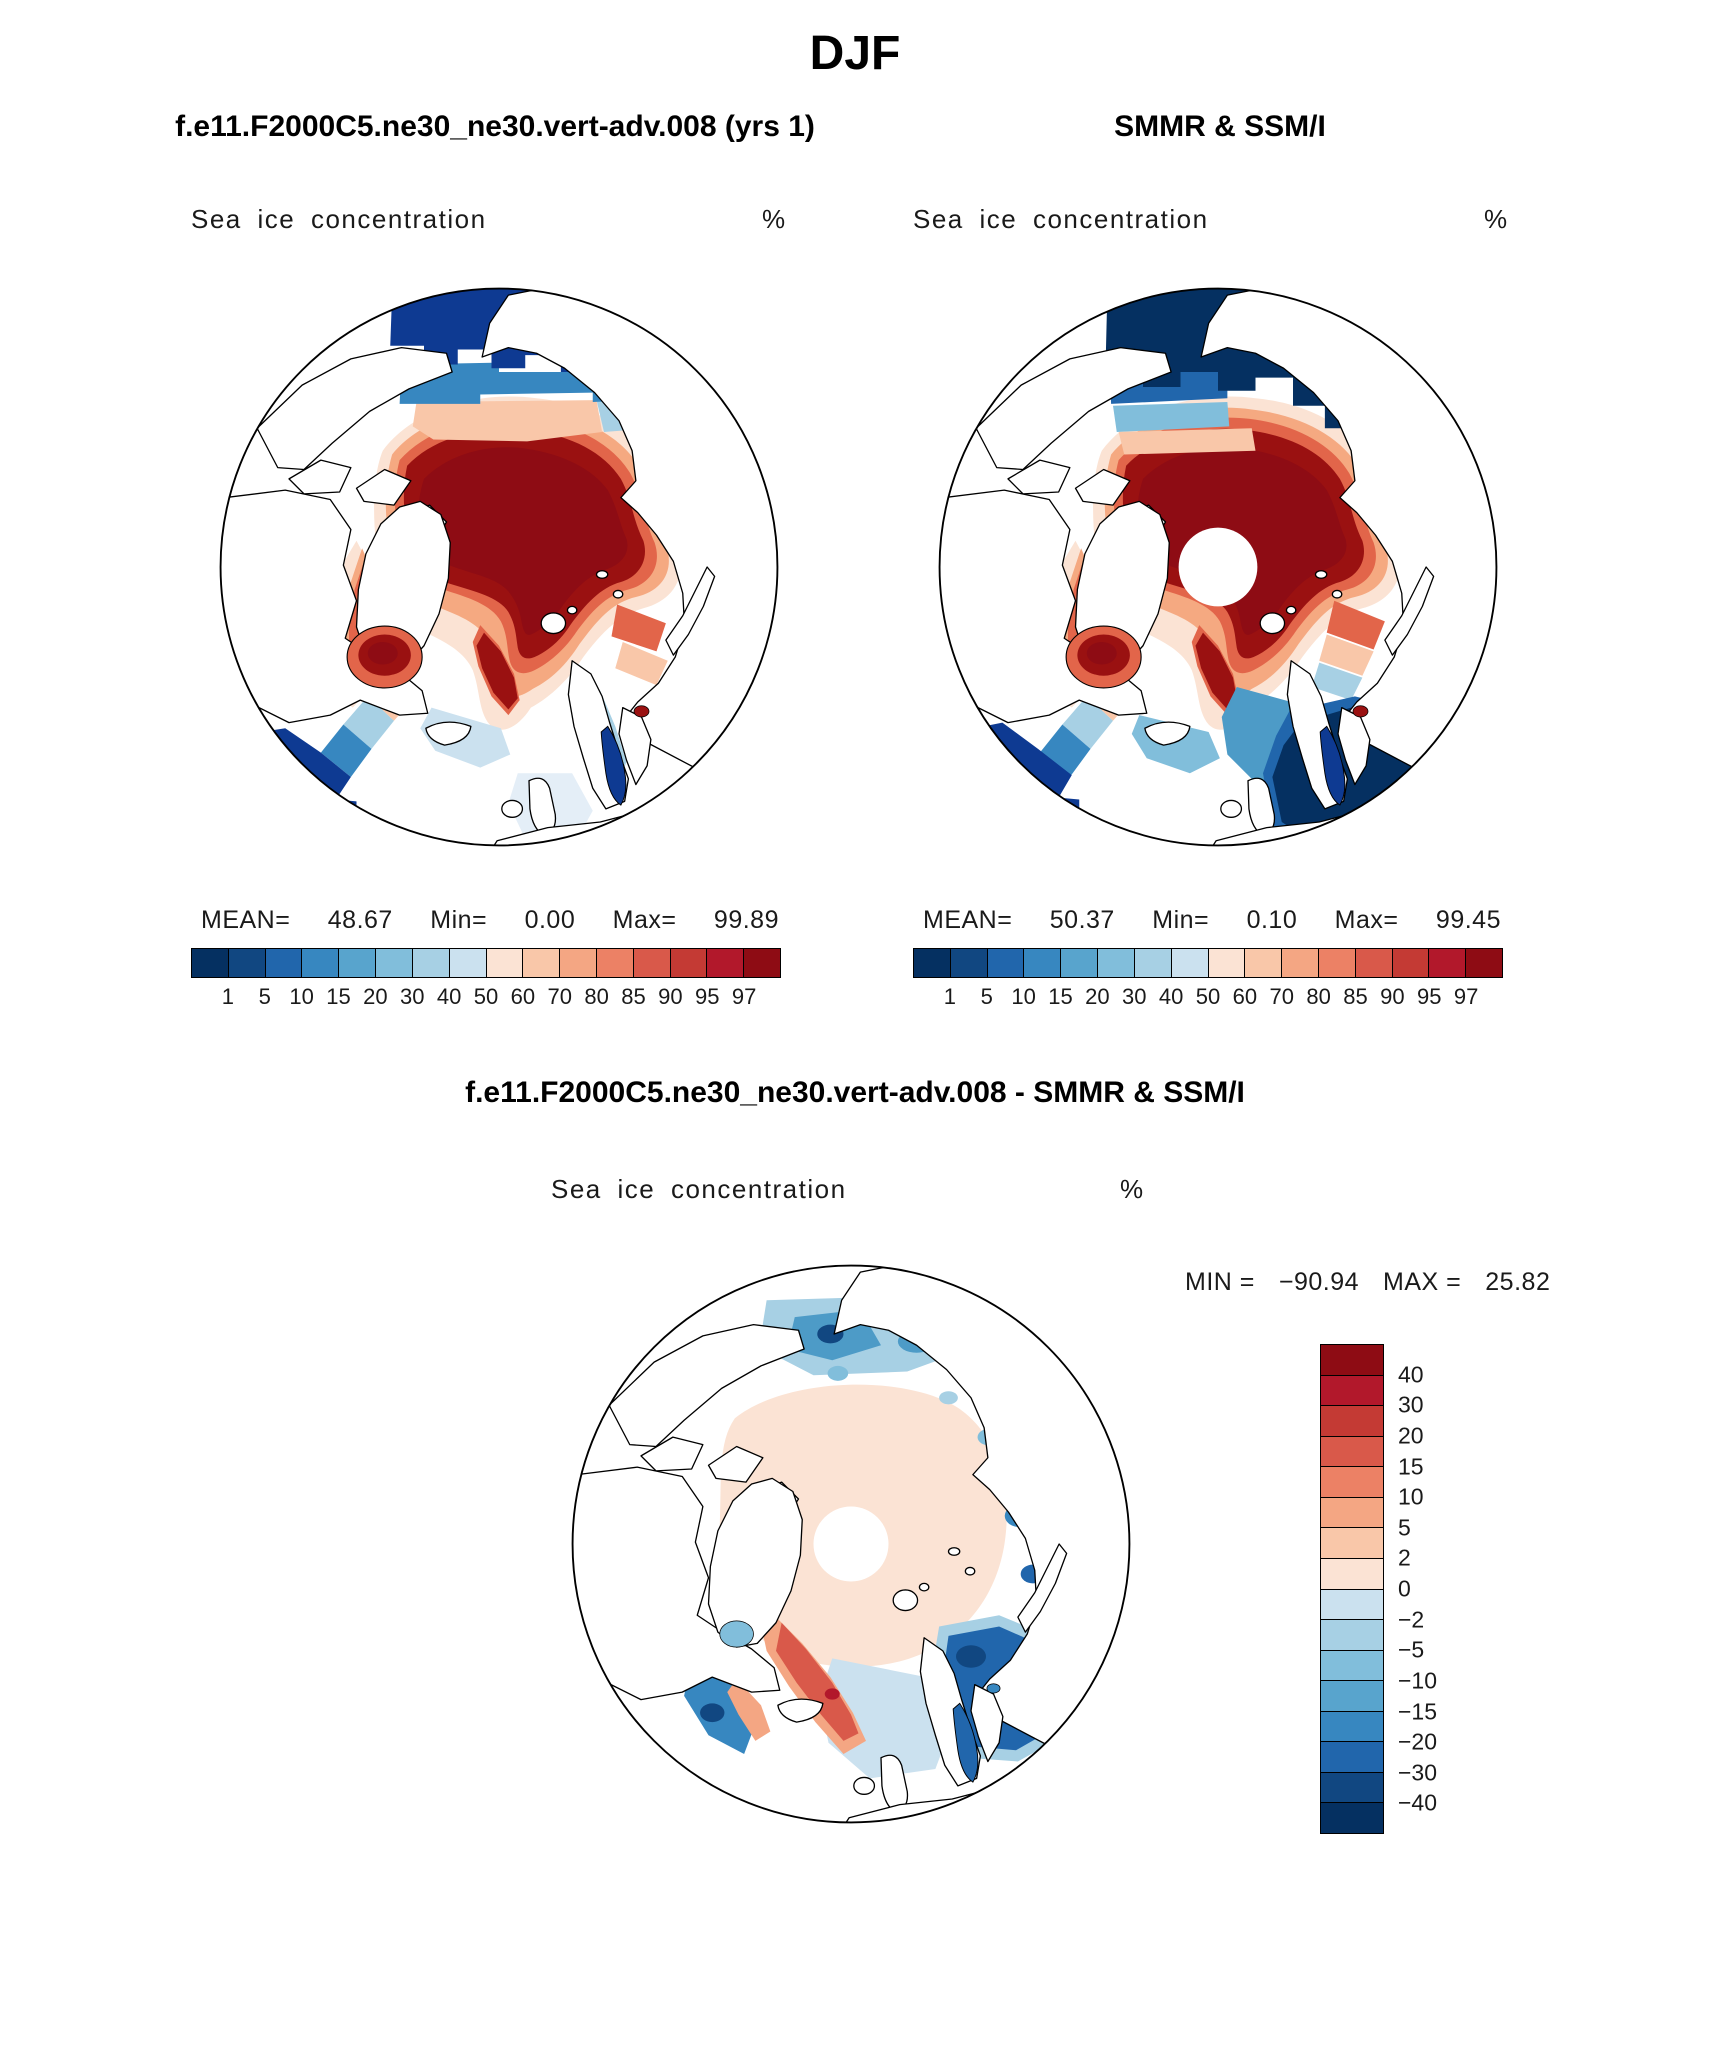  What do you see at coordinates (1438, 1589) in the screenshot?
I see `diff-colorbar-ticks: 40 30 20 15 10 5 2 0 −2 −5 −10 −15 −20 −30 −40` at bounding box center [1438, 1589].